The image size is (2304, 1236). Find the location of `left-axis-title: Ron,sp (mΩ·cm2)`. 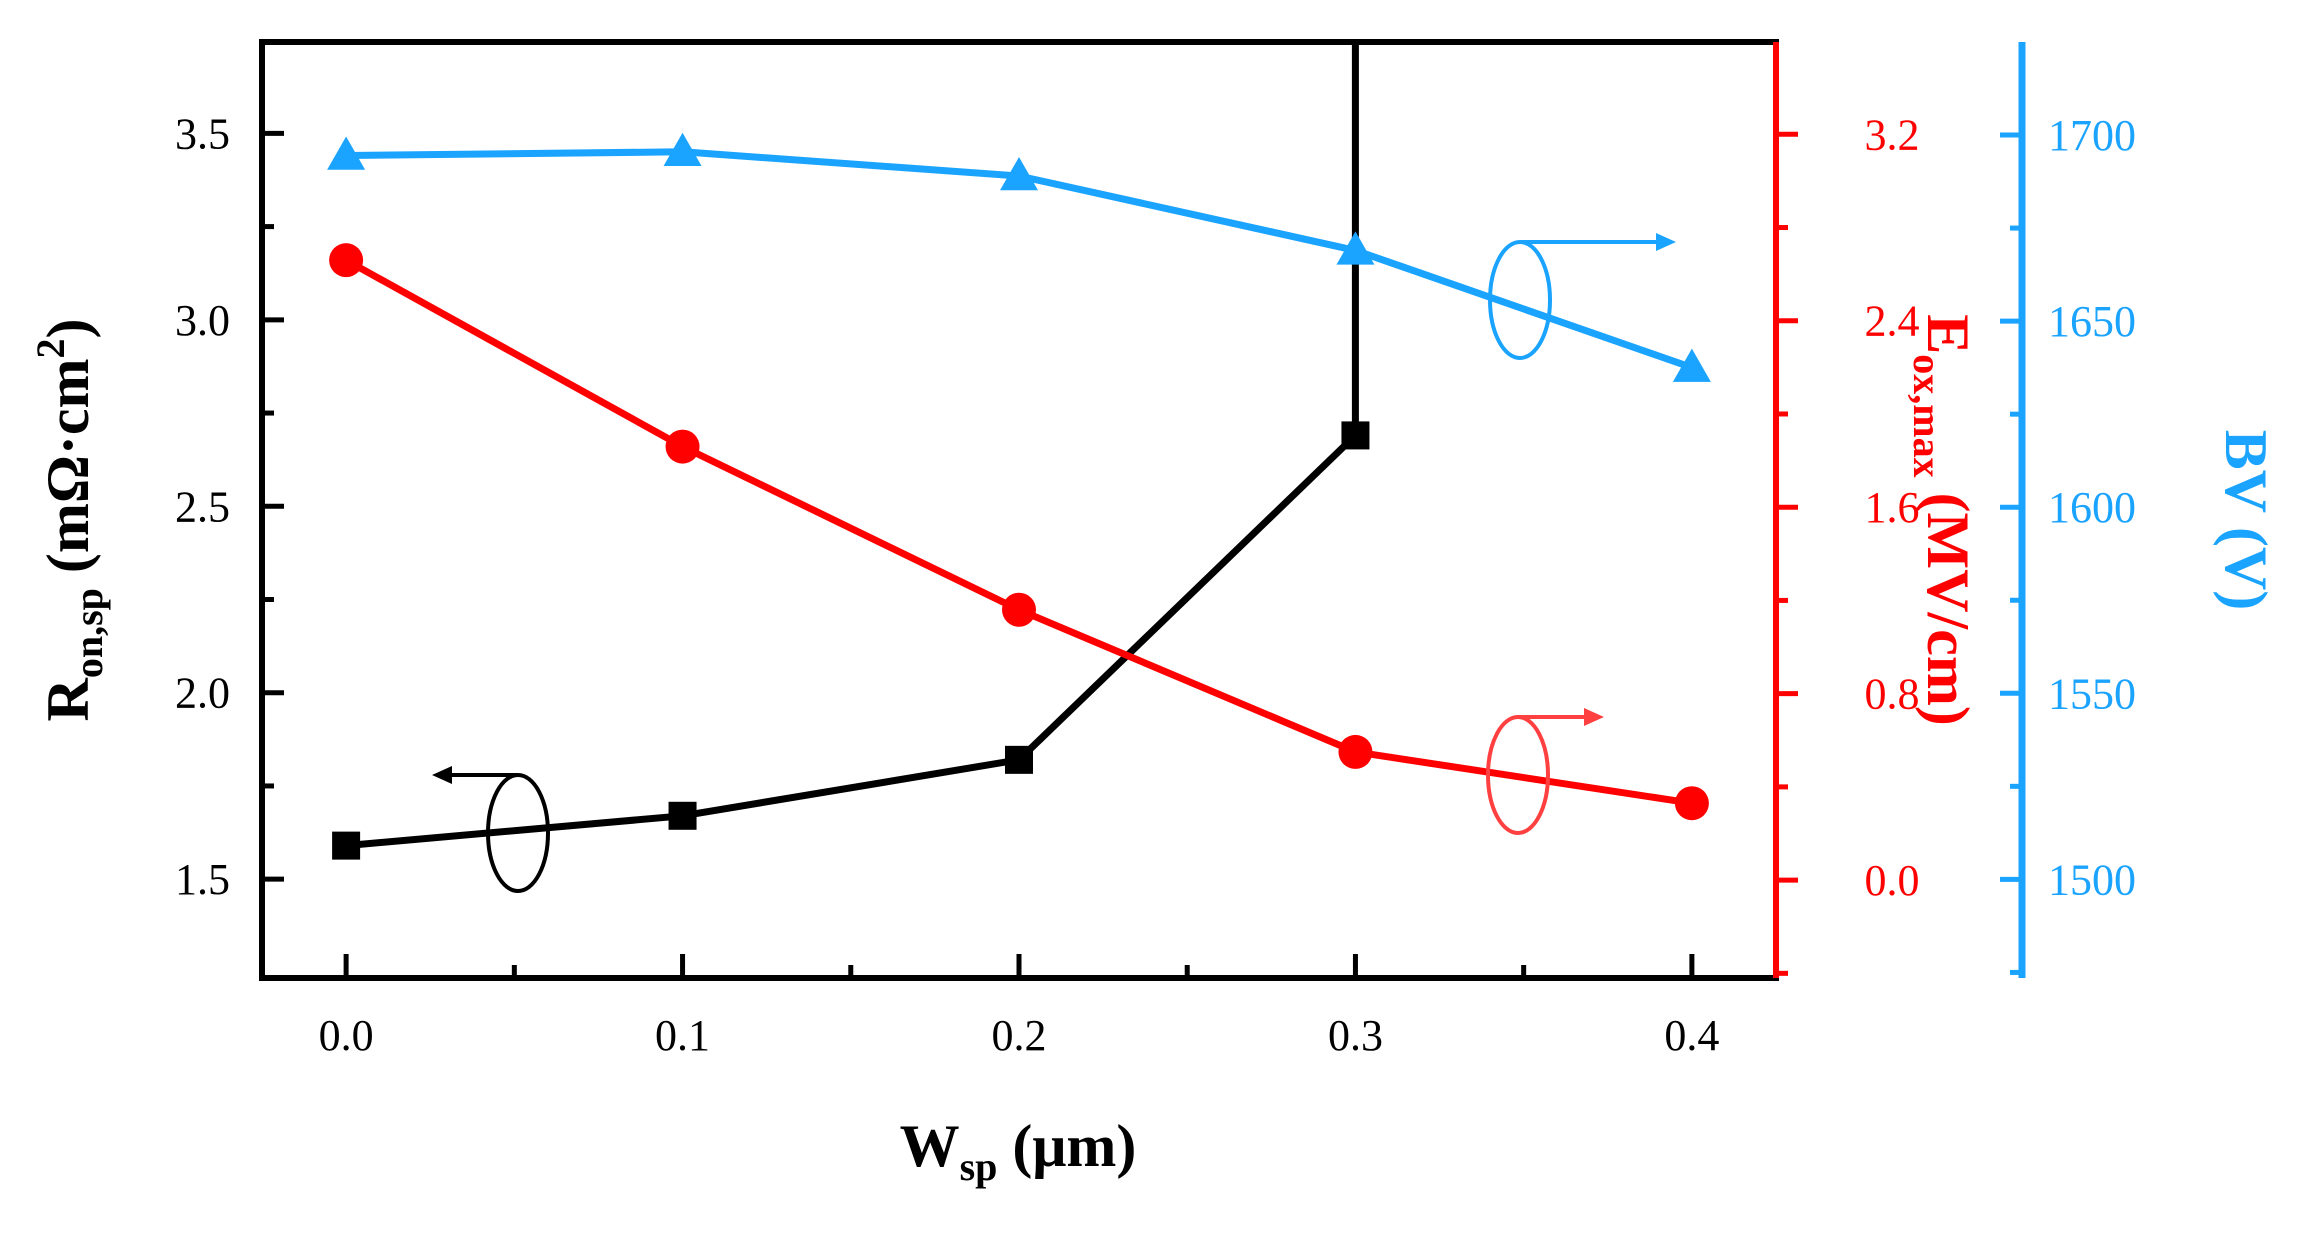

left-axis-title: Ron,sp (mΩ·cm2) is located at coordinates (69, 519).